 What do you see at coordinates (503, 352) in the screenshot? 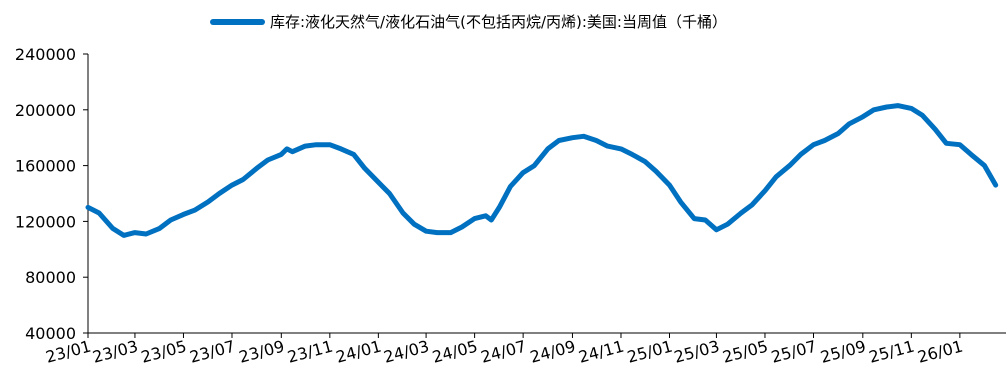
I see `x-tick-label: 24/07` at bounding box center [503, 352].